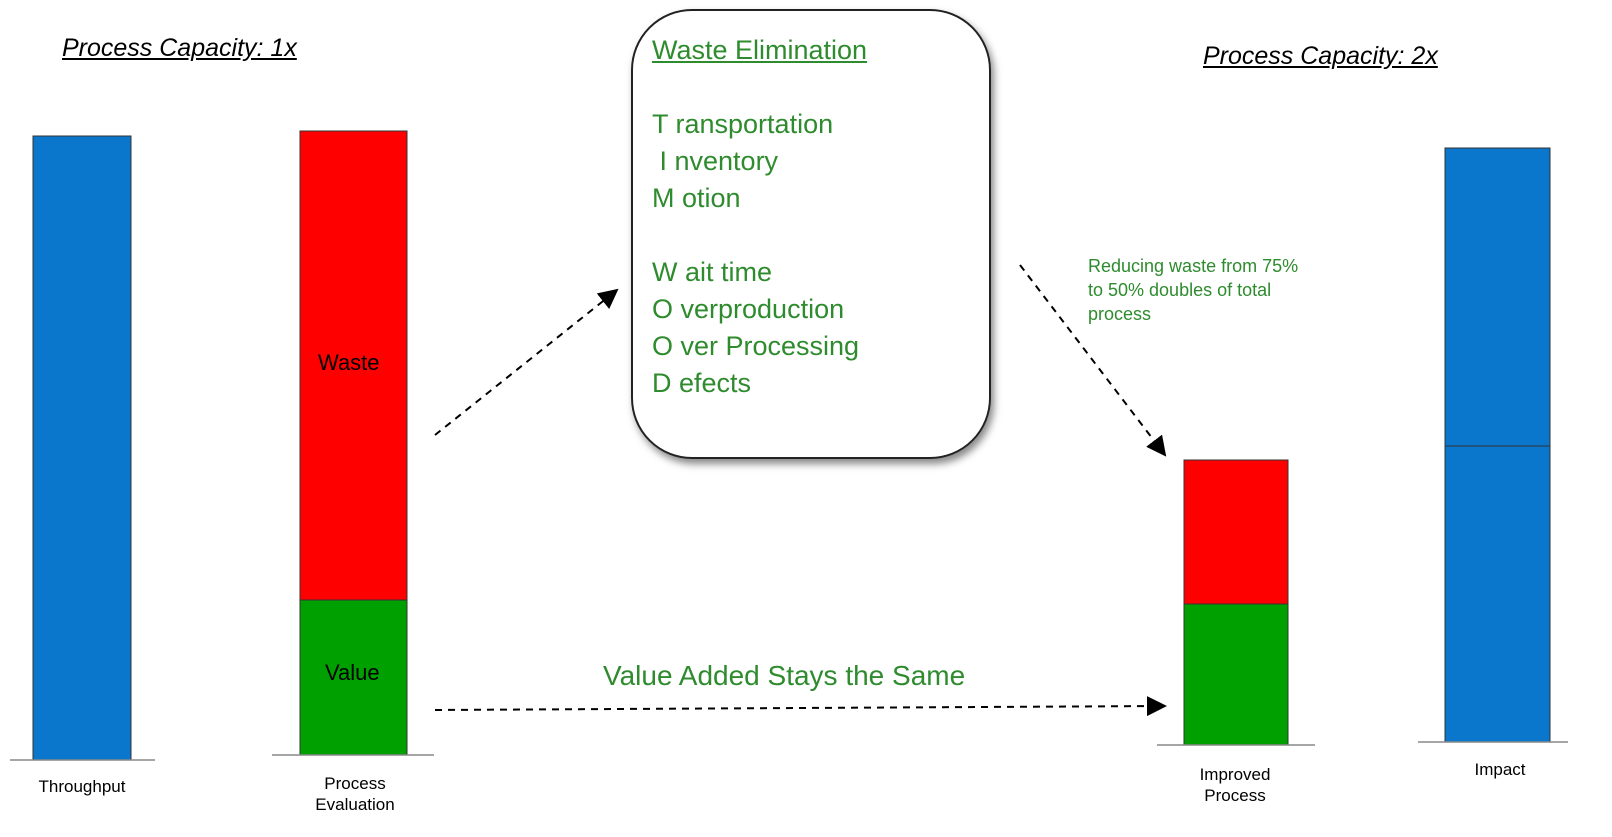  I want to click on throughput-bar, so click(82, 448).